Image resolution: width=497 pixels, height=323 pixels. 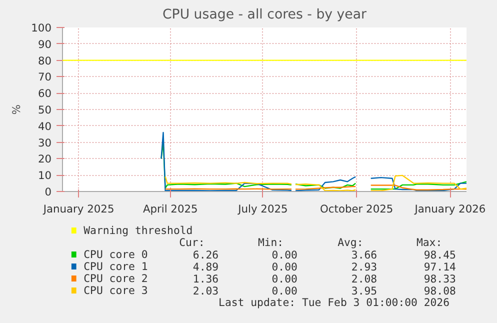 What do you see at coordinates (440, 255) in the screenshot?
I see `text: 98.45` at bounding box center [440, 255].